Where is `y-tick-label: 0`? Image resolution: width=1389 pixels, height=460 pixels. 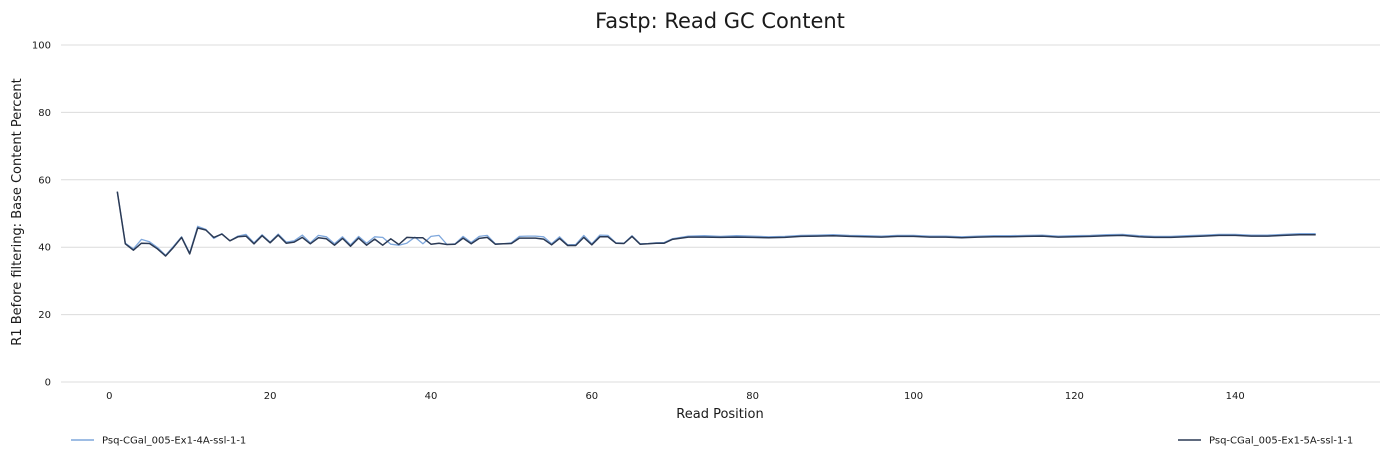 y-tick-label: 0 is located at coordinates (48, 383).